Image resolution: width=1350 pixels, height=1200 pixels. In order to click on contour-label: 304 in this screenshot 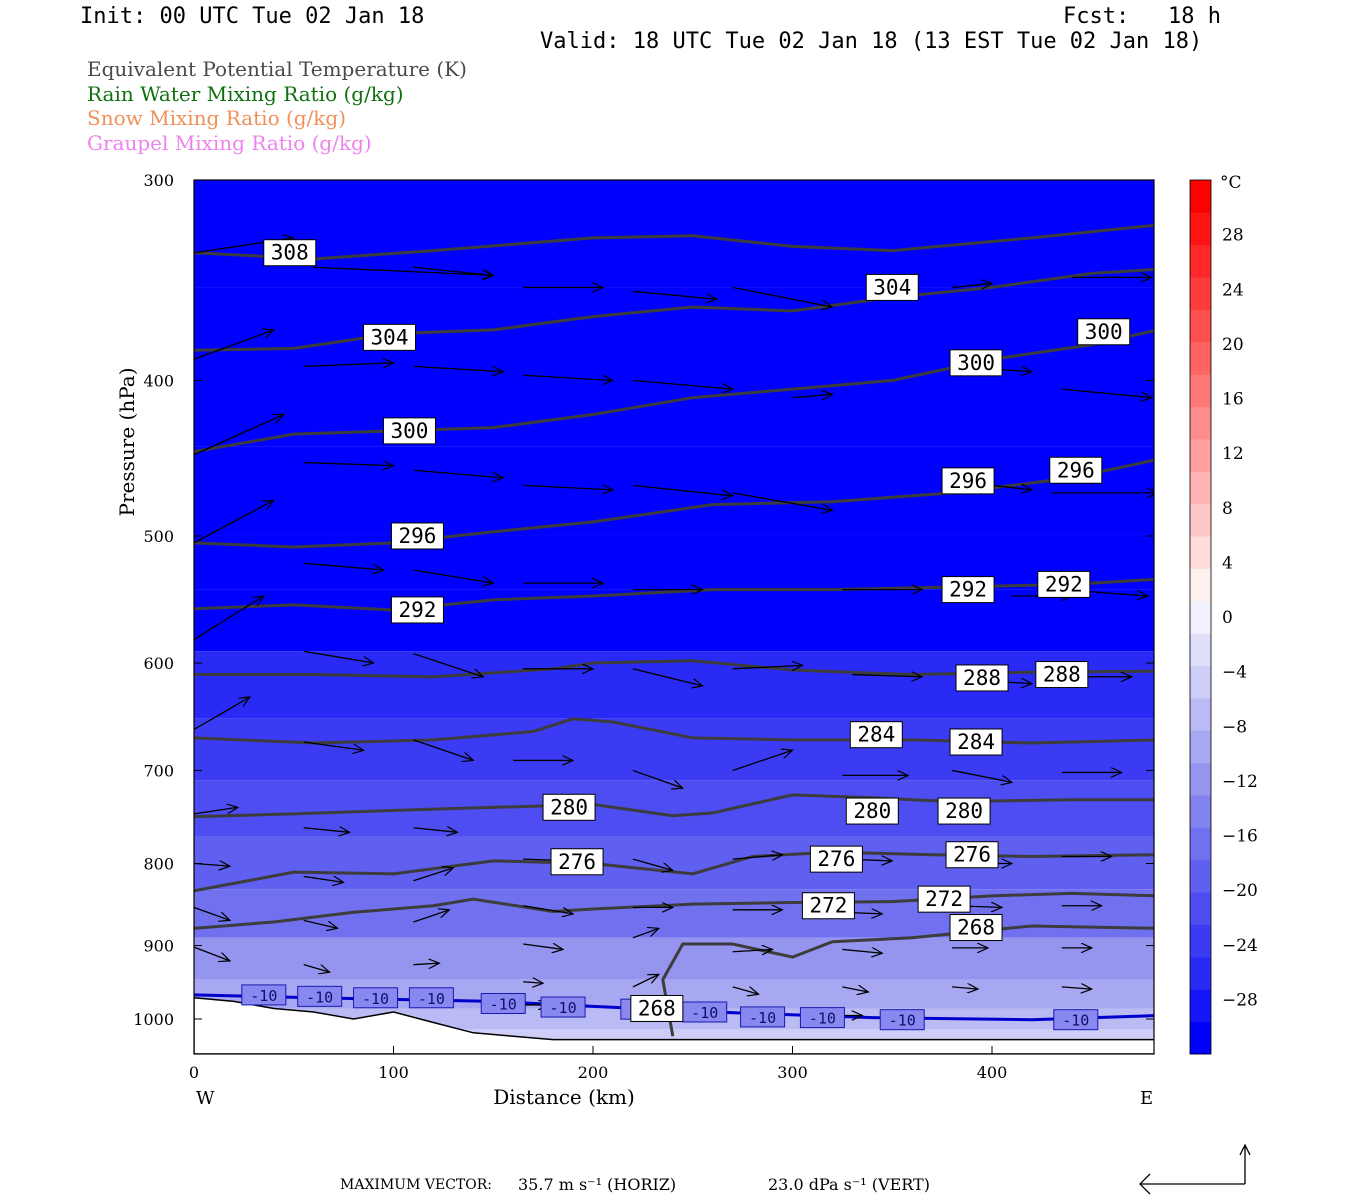, I will do `click(892, 287)`.